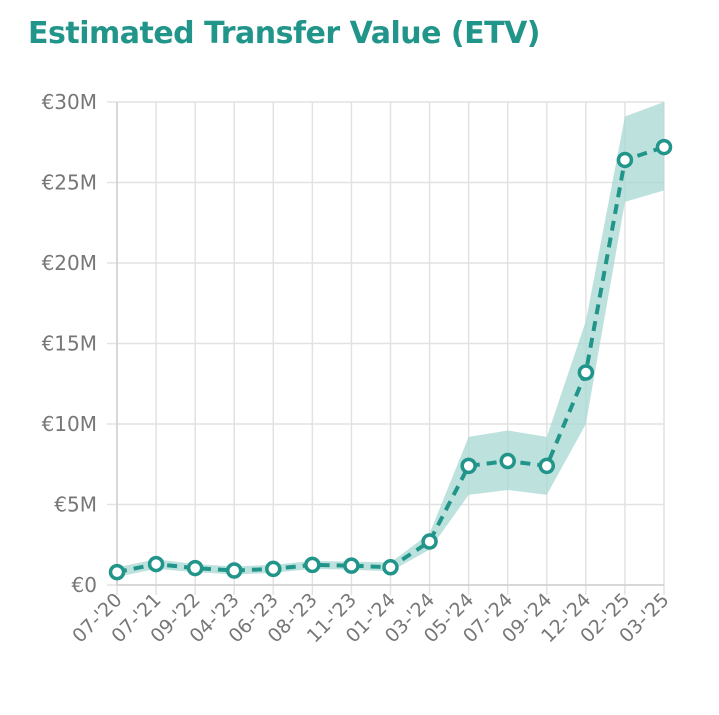 The height and width of the screenshot is (715, 719). Describe the element at coordinates (69, 183) in the screenshot. I see `y-tick-label: €25M` at that location.